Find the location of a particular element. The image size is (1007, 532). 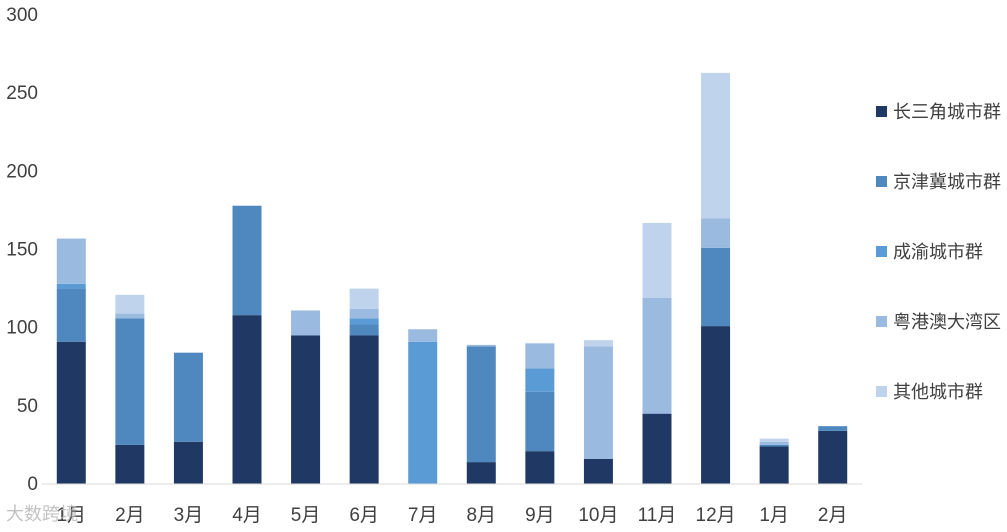

x-tick-label: 9月 is located at coordinates (540, 515).